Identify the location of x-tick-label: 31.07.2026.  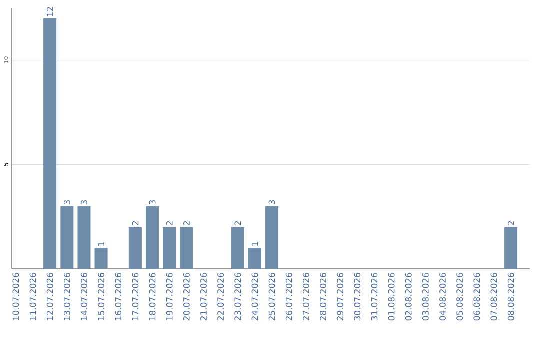
(374, 297).